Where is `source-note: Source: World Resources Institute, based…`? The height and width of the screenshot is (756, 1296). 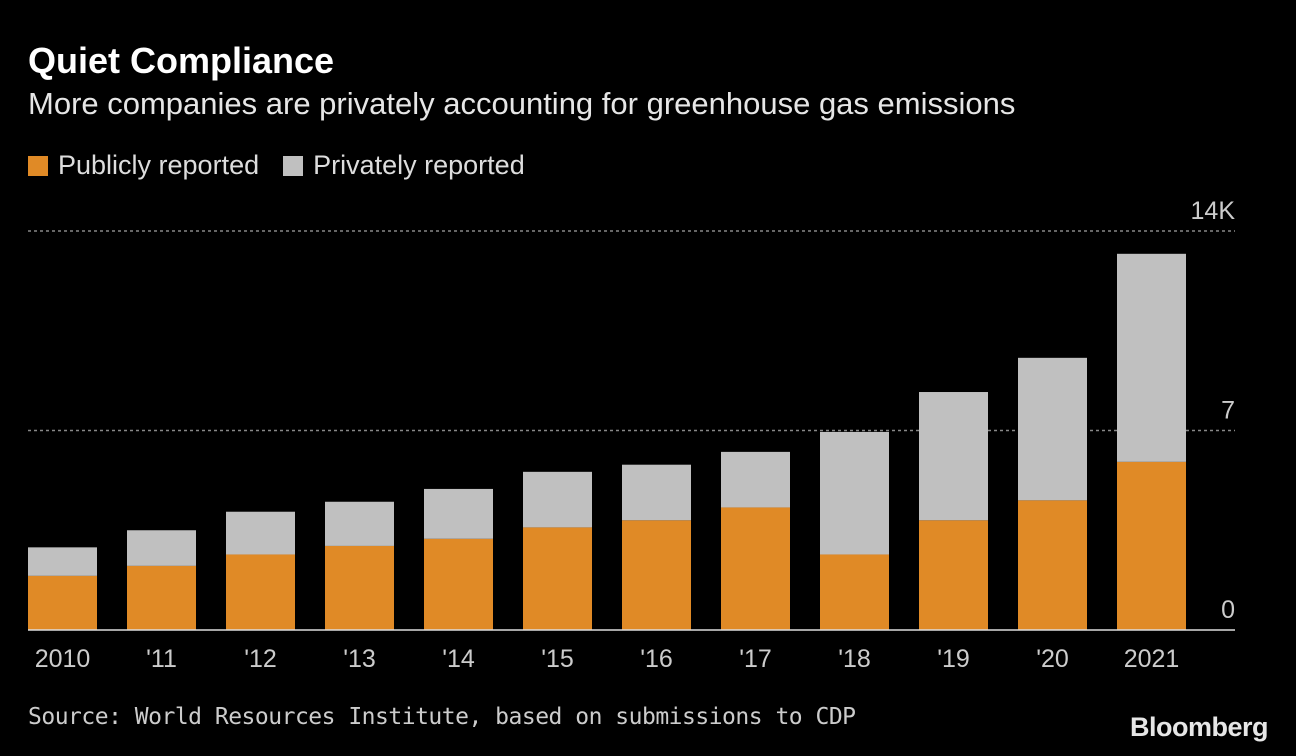 source-note: Source: World Resources Institute, based… is located at coordinates (442, 717).